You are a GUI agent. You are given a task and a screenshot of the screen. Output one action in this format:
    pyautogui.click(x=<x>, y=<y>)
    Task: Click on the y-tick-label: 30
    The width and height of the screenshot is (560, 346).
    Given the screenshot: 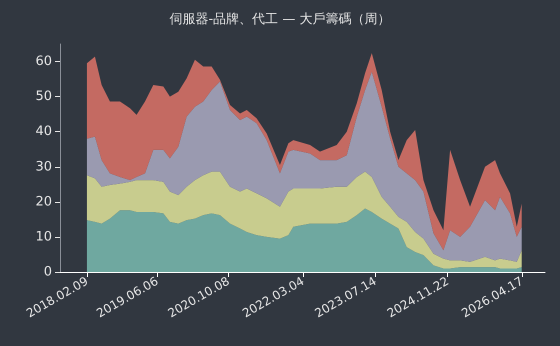 What is the action you would take?
    pyautogui.click(x=43, y=166)
    